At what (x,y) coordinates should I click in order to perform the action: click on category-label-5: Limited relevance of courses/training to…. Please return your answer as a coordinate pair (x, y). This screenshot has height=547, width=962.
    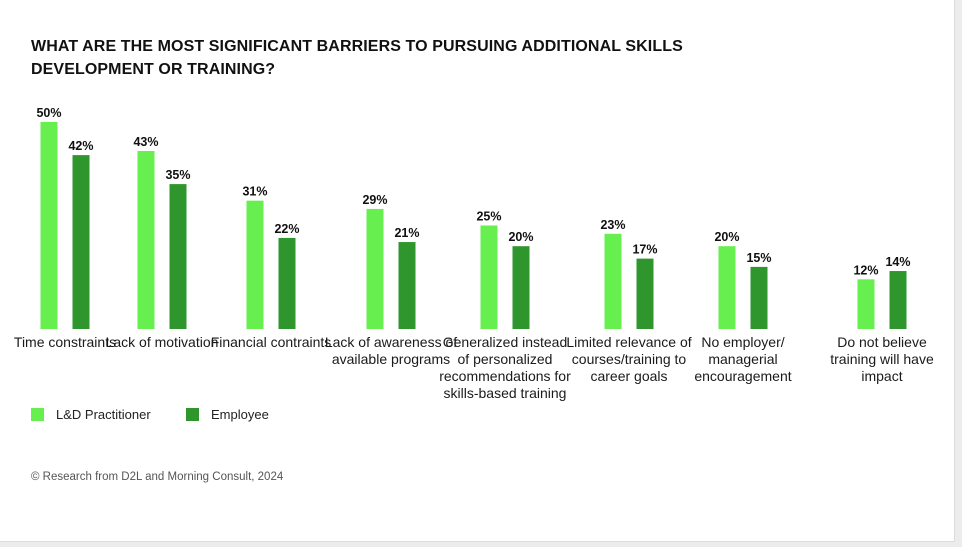
    Looking at the image, I should click on (629, 359).